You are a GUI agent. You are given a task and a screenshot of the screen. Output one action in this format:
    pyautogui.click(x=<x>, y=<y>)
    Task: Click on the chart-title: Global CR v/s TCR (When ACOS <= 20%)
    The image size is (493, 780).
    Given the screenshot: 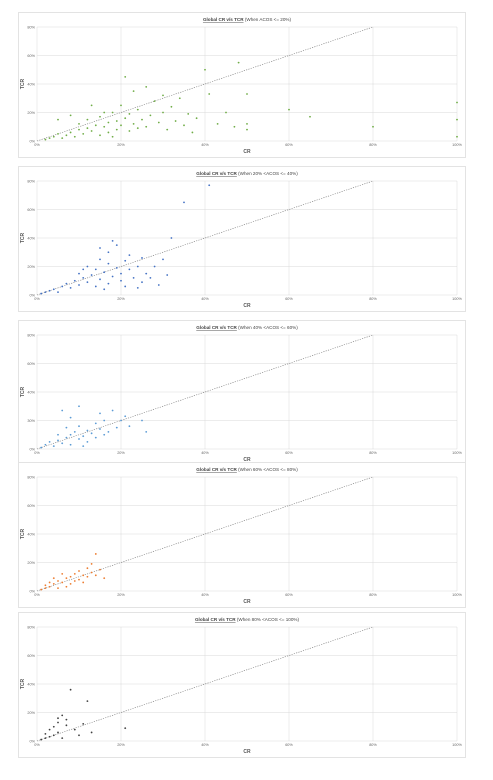 What is the action you would take?
    pyautogui.click(x=247, y=19)
    